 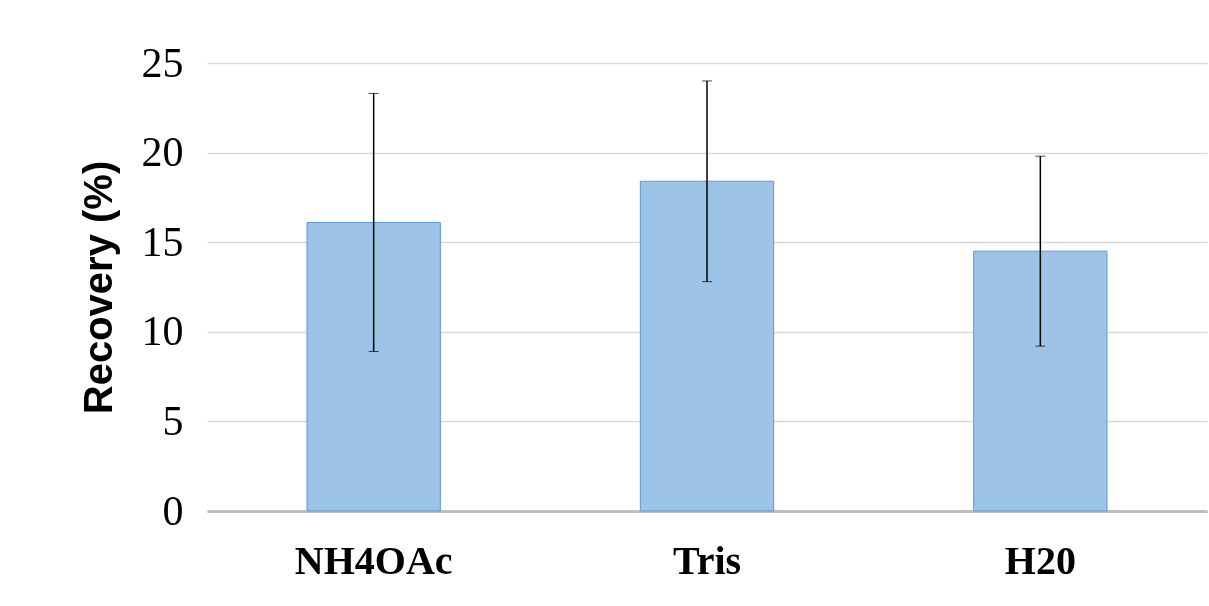 I want to click on x-tick-label: H20, so click(x=1040, y=560).